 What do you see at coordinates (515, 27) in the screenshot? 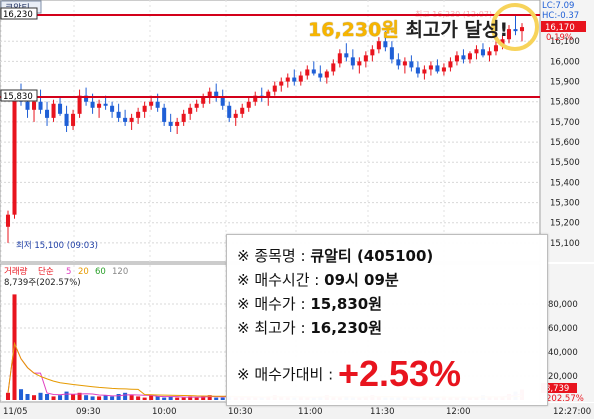
I see `highlight-circle` at bounding box center [515, 27].